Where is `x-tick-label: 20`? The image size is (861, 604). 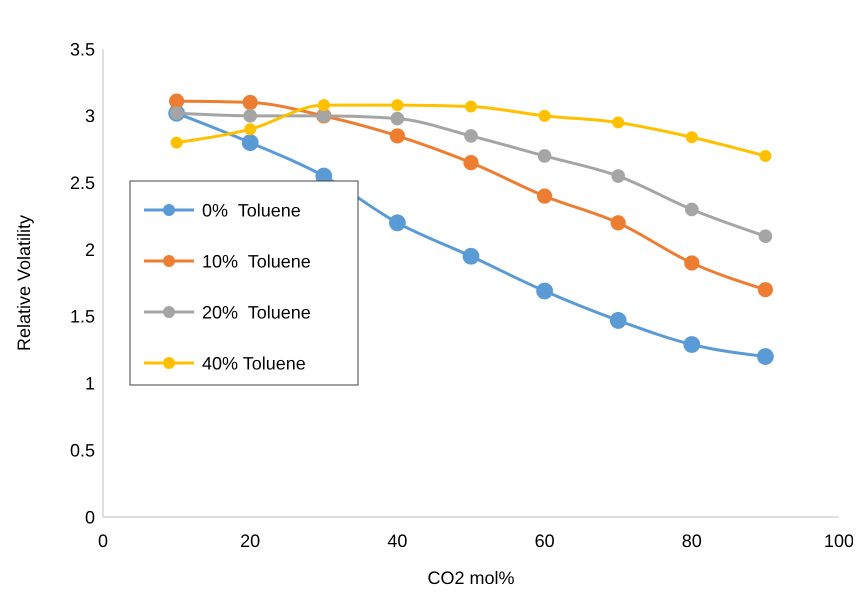 x-tick-label: 20 is located at coordinates (250, 541).